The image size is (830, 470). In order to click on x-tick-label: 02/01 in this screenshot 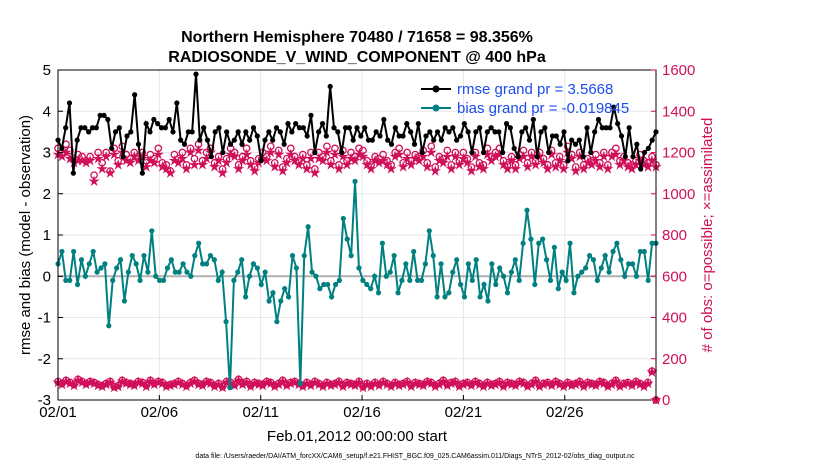, I will do `click(58, 412)`.